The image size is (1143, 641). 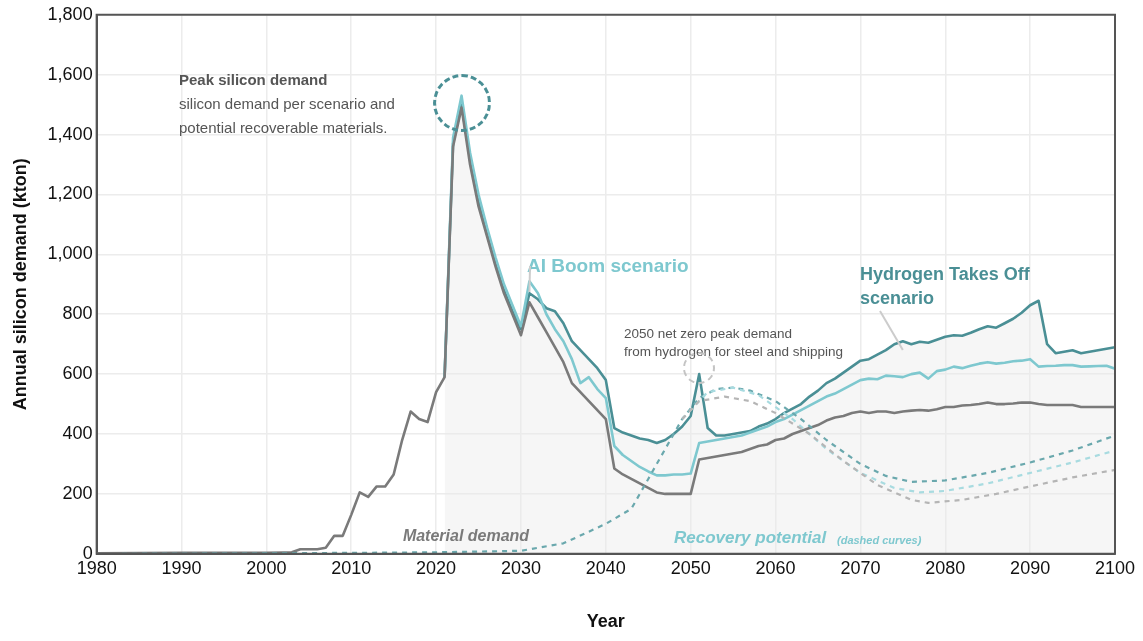 What do you see at coordinates (945, 285) in the screenshot?
I see `series-label: Hydrogen Takes Off scenario` at bounding box center [945, 285].